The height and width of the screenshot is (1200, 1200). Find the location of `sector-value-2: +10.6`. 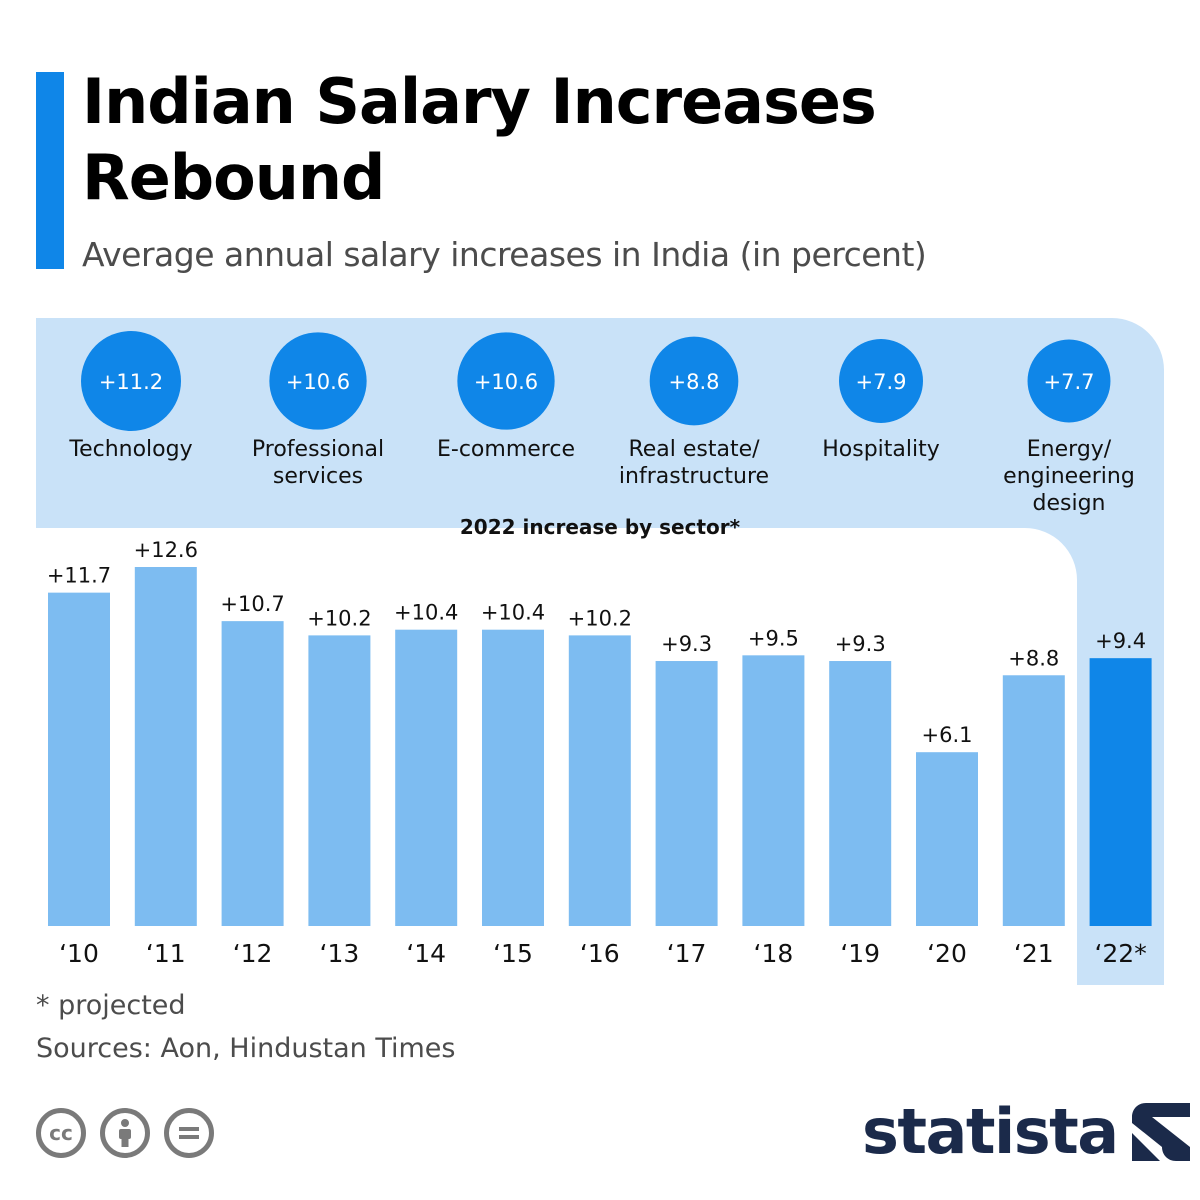

sector-value-2: +10.6 is located at coordinates (506, 382).